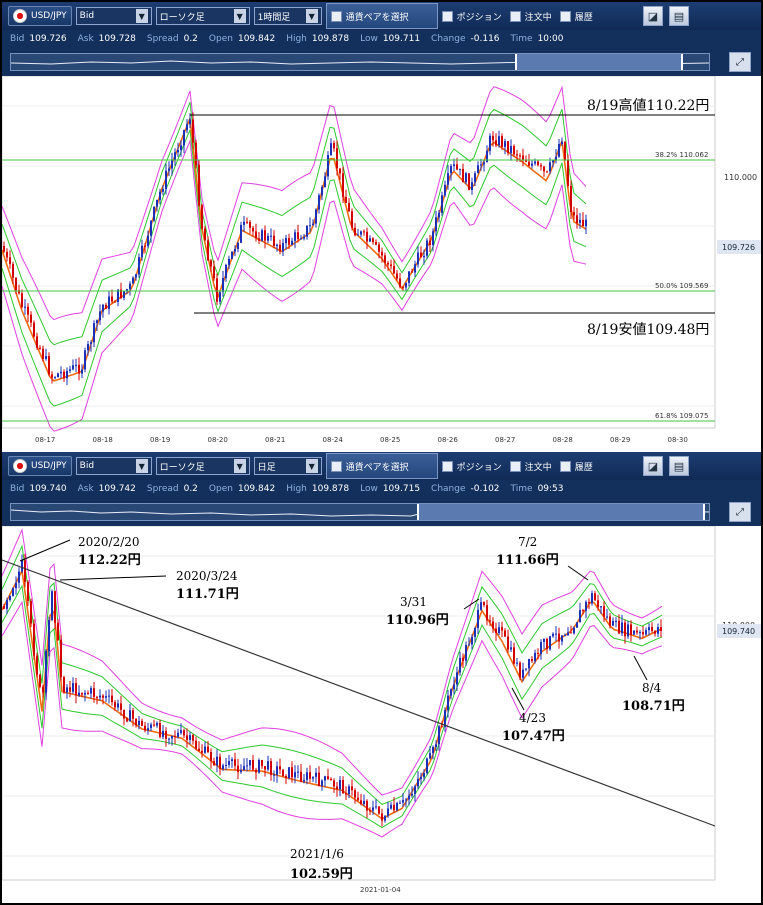 This screenshot has width=763, height=905. Describe the element at coordinates (413, 602) in the screenshot. I see `annotation-date-3: 3/31` at that location.